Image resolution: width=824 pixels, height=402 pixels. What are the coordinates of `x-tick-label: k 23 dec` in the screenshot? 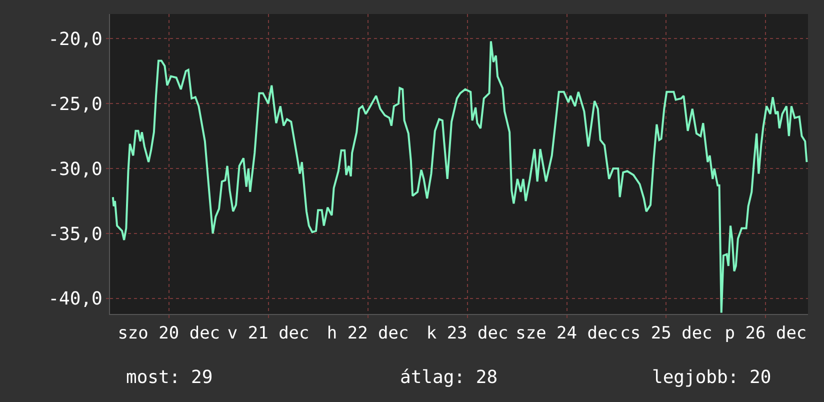 It's located at (467, 333).